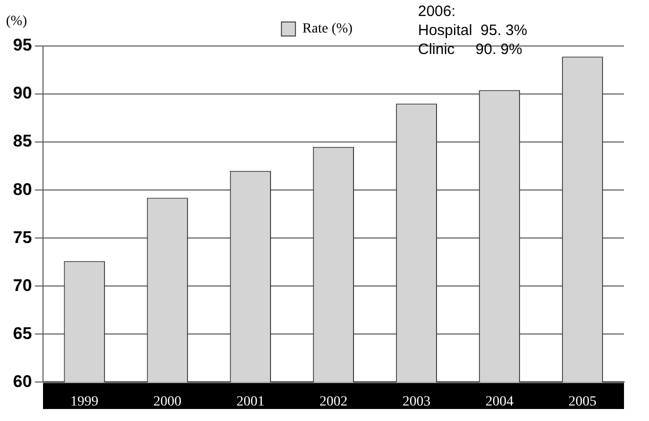 The width and height of the screenshot is (649, 421). I want to click on y-tick-label: 70, so click(22, 285).